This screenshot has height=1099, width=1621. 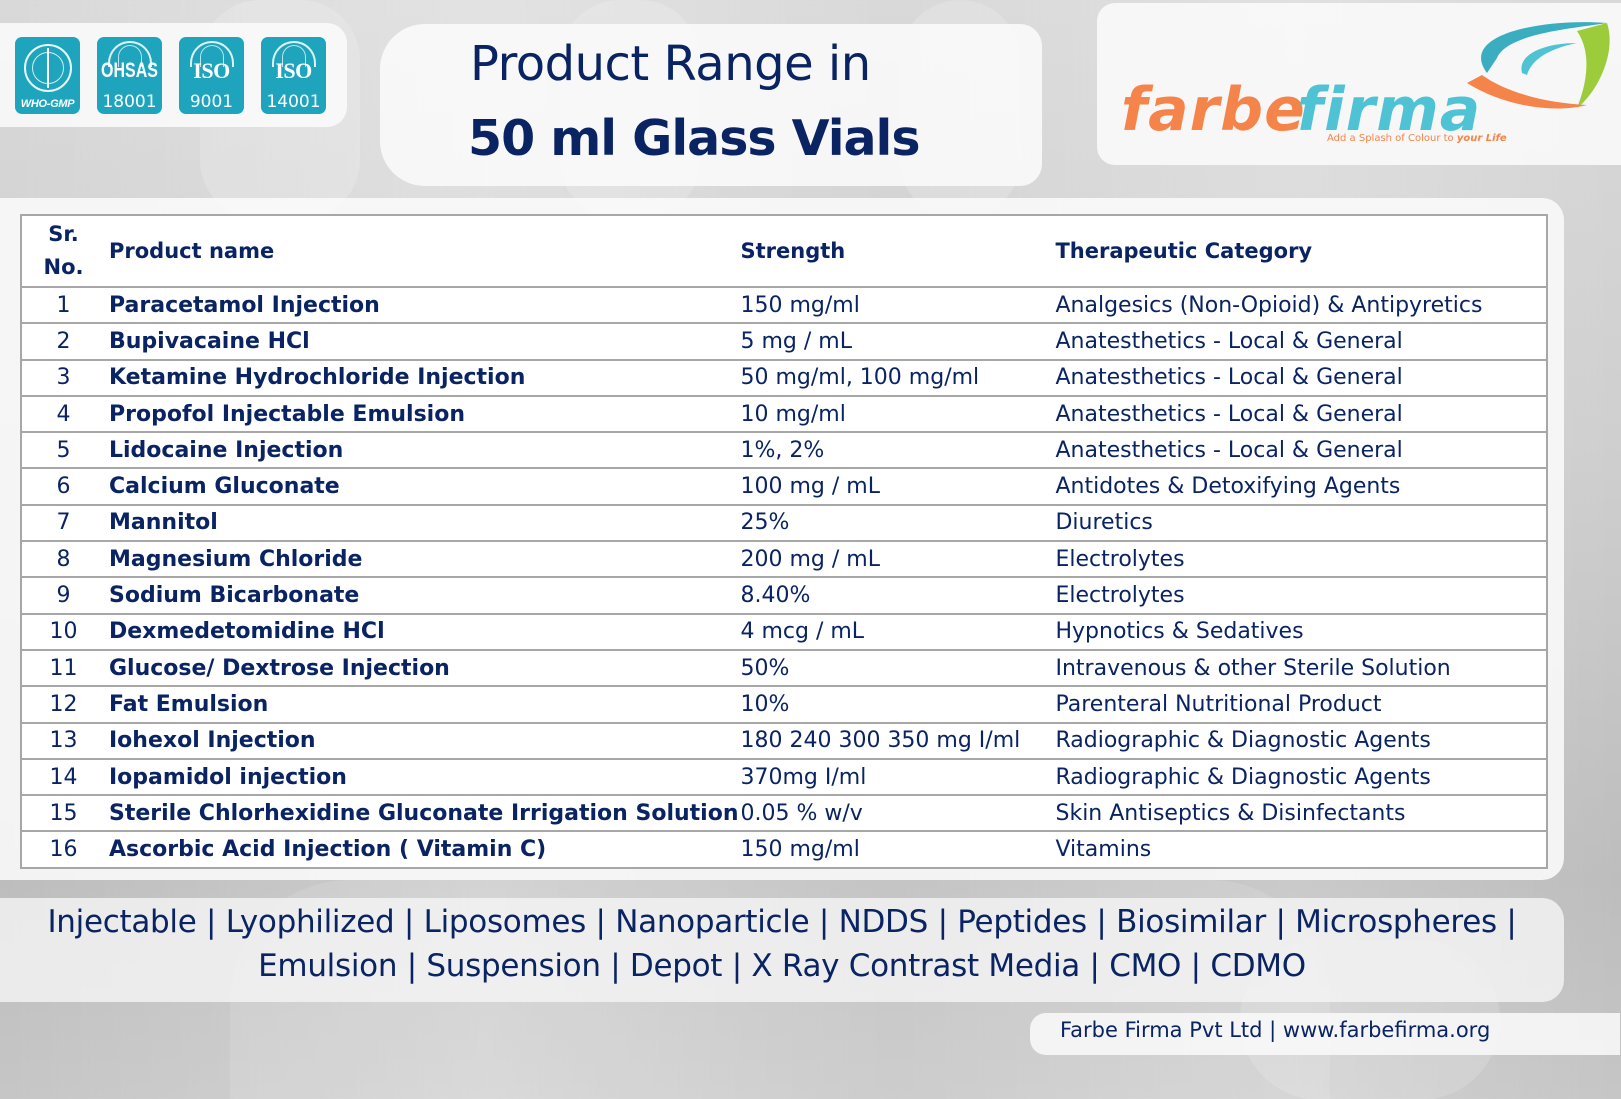 What do you see at coordinates (1389, 110) in the screenshot?
I see `logo-word-firma: firma` at bounding box center [1389, 110].